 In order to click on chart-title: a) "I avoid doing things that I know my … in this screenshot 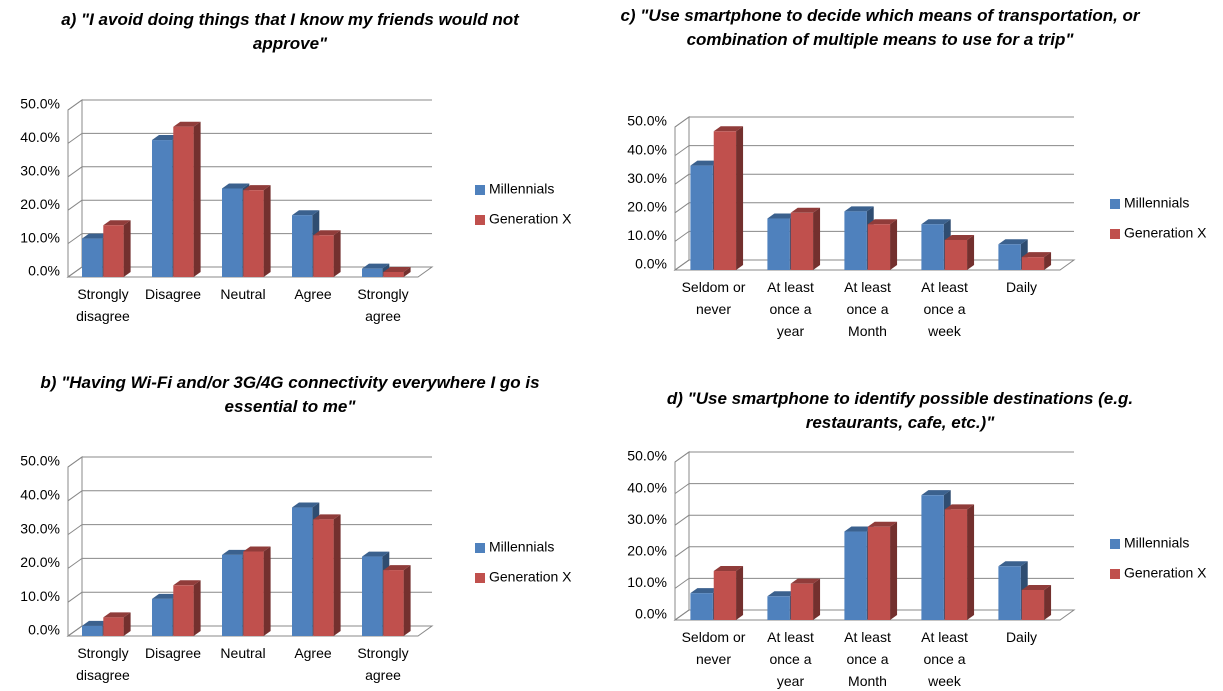, I will do `click(290, 31)`.